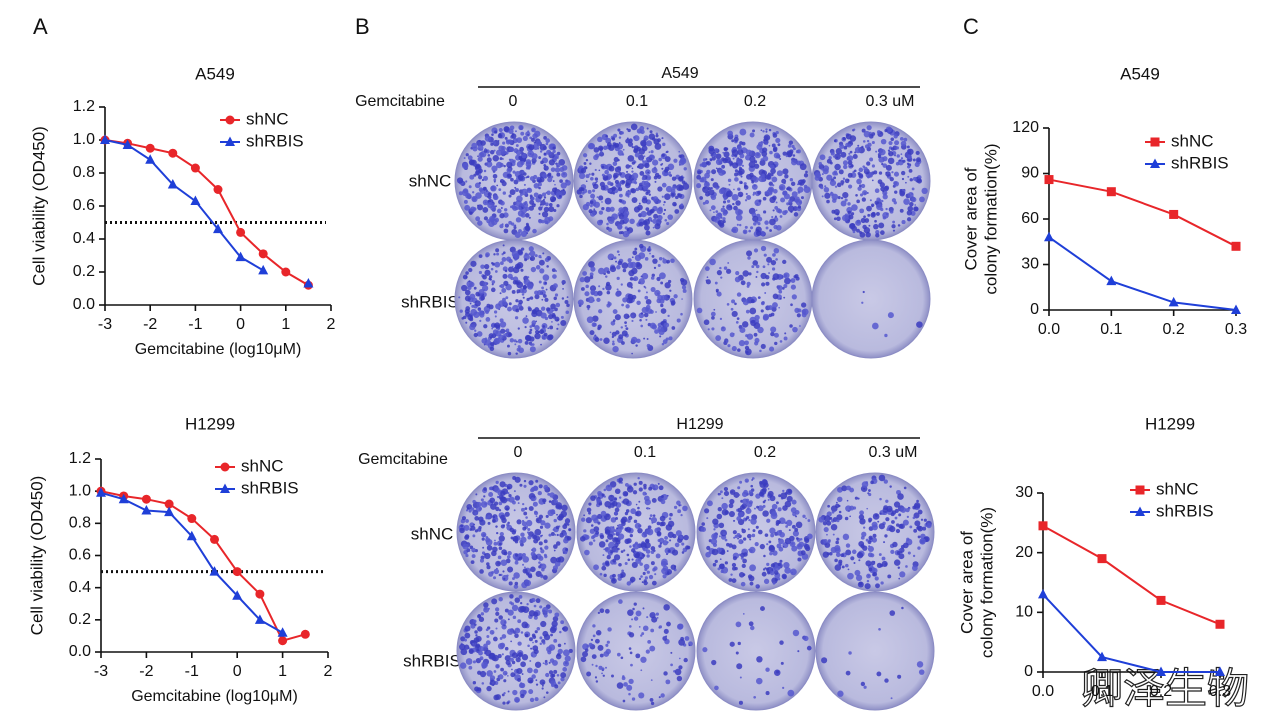  What do you see at coordinates (84, 106) in the screenshot?
I see `y-tick-label: 1.2` at bounding box center [84, 106].